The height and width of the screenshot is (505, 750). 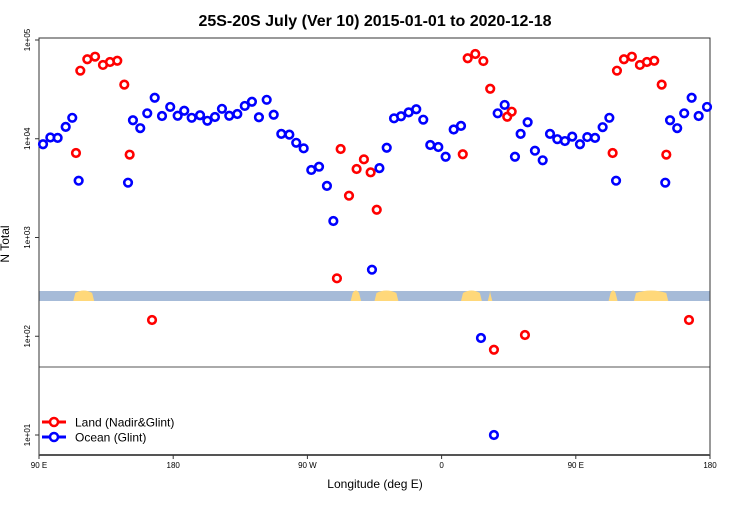 I want to click on y-axis-label: N Total, so click(x=6, y=243).